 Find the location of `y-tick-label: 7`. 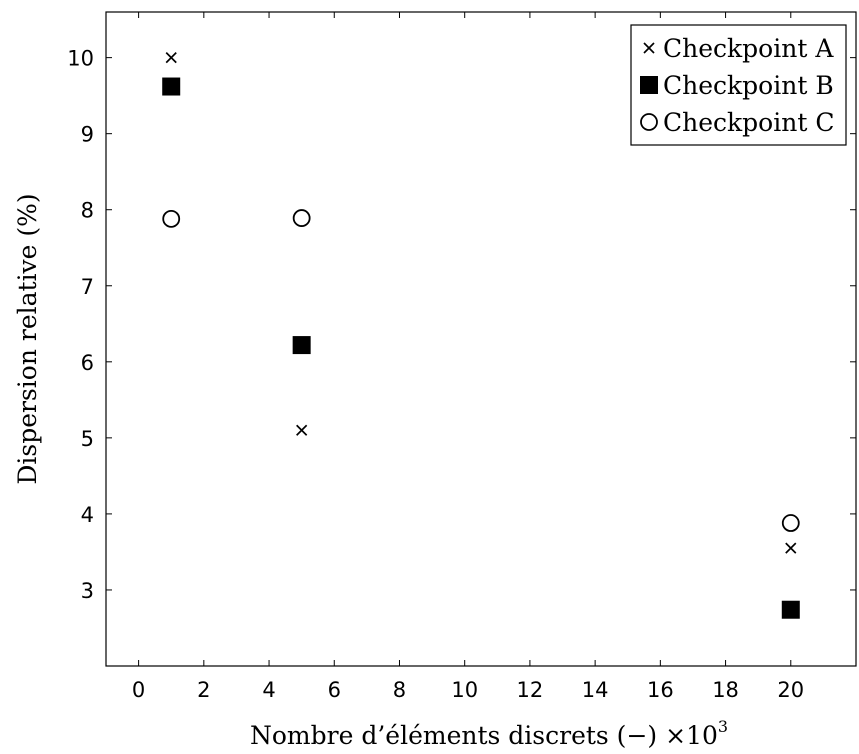

y-tick-label: 7 is located at coordinates (87, 287).